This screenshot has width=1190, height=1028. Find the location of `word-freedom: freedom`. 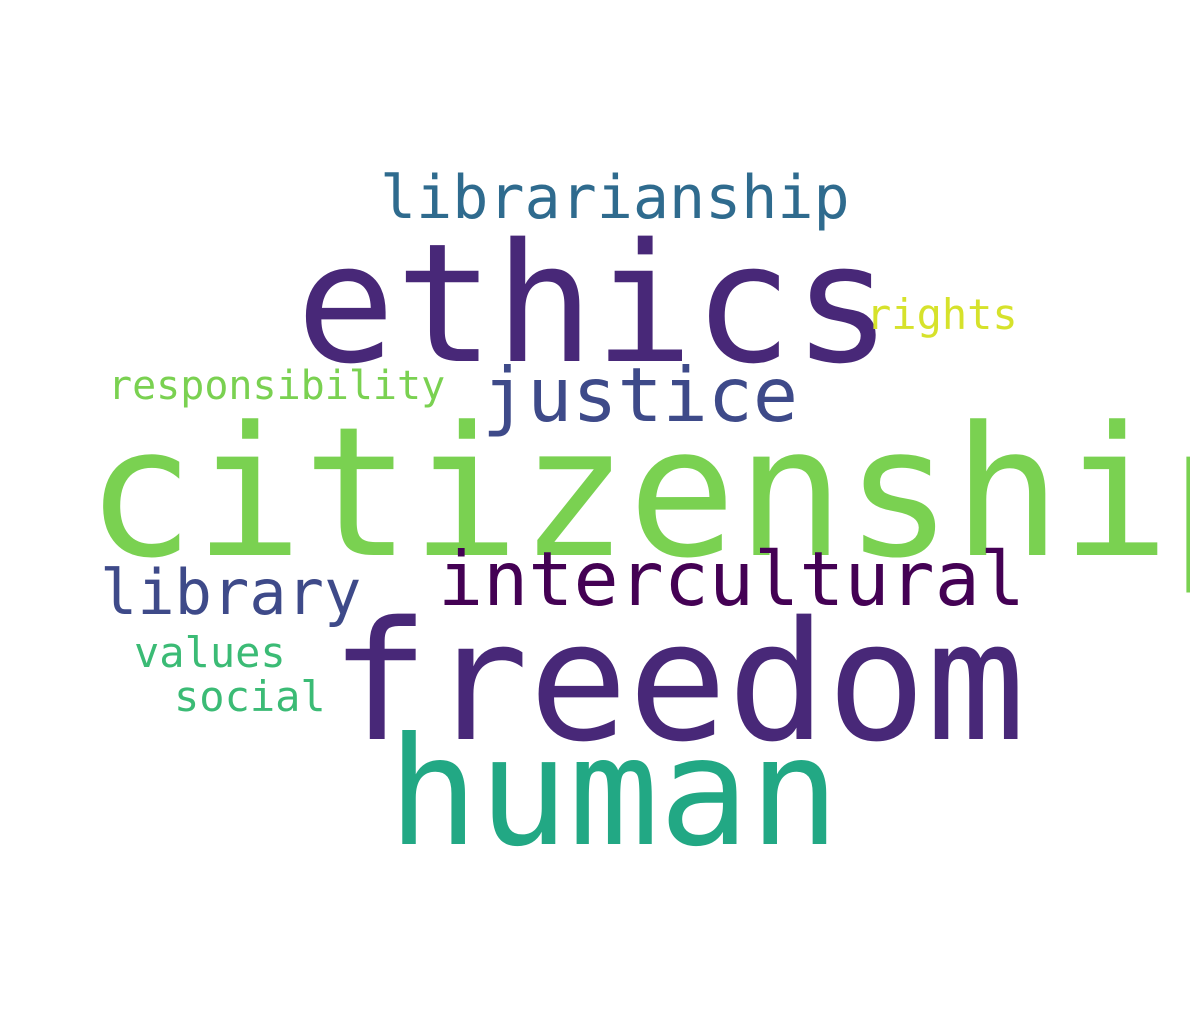

word-freedom: freedom is located at coordinates (678, 682).